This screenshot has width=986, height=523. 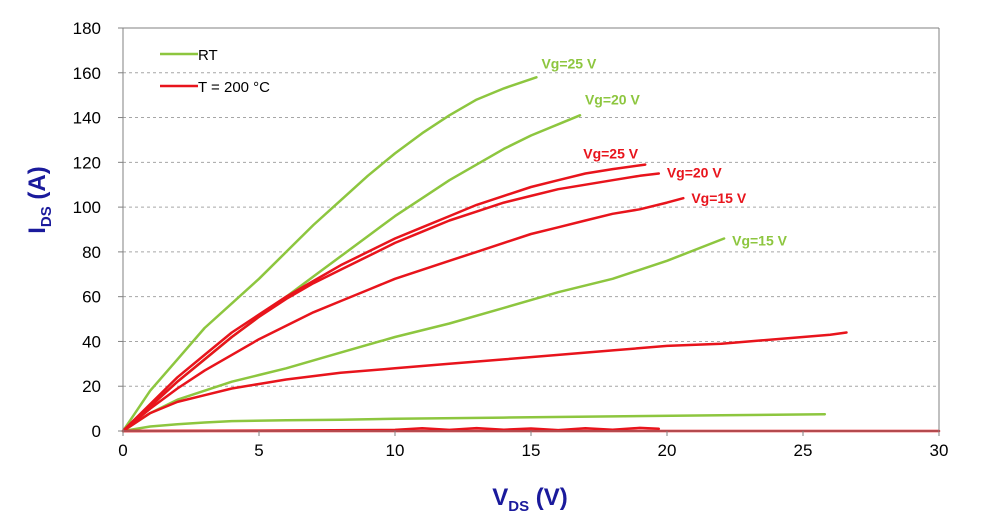 What do you see at coordinates (611, 154) in the screenshot?
I see `curve-label-200C: Vg=25 V` at bounding box center [611, 154].